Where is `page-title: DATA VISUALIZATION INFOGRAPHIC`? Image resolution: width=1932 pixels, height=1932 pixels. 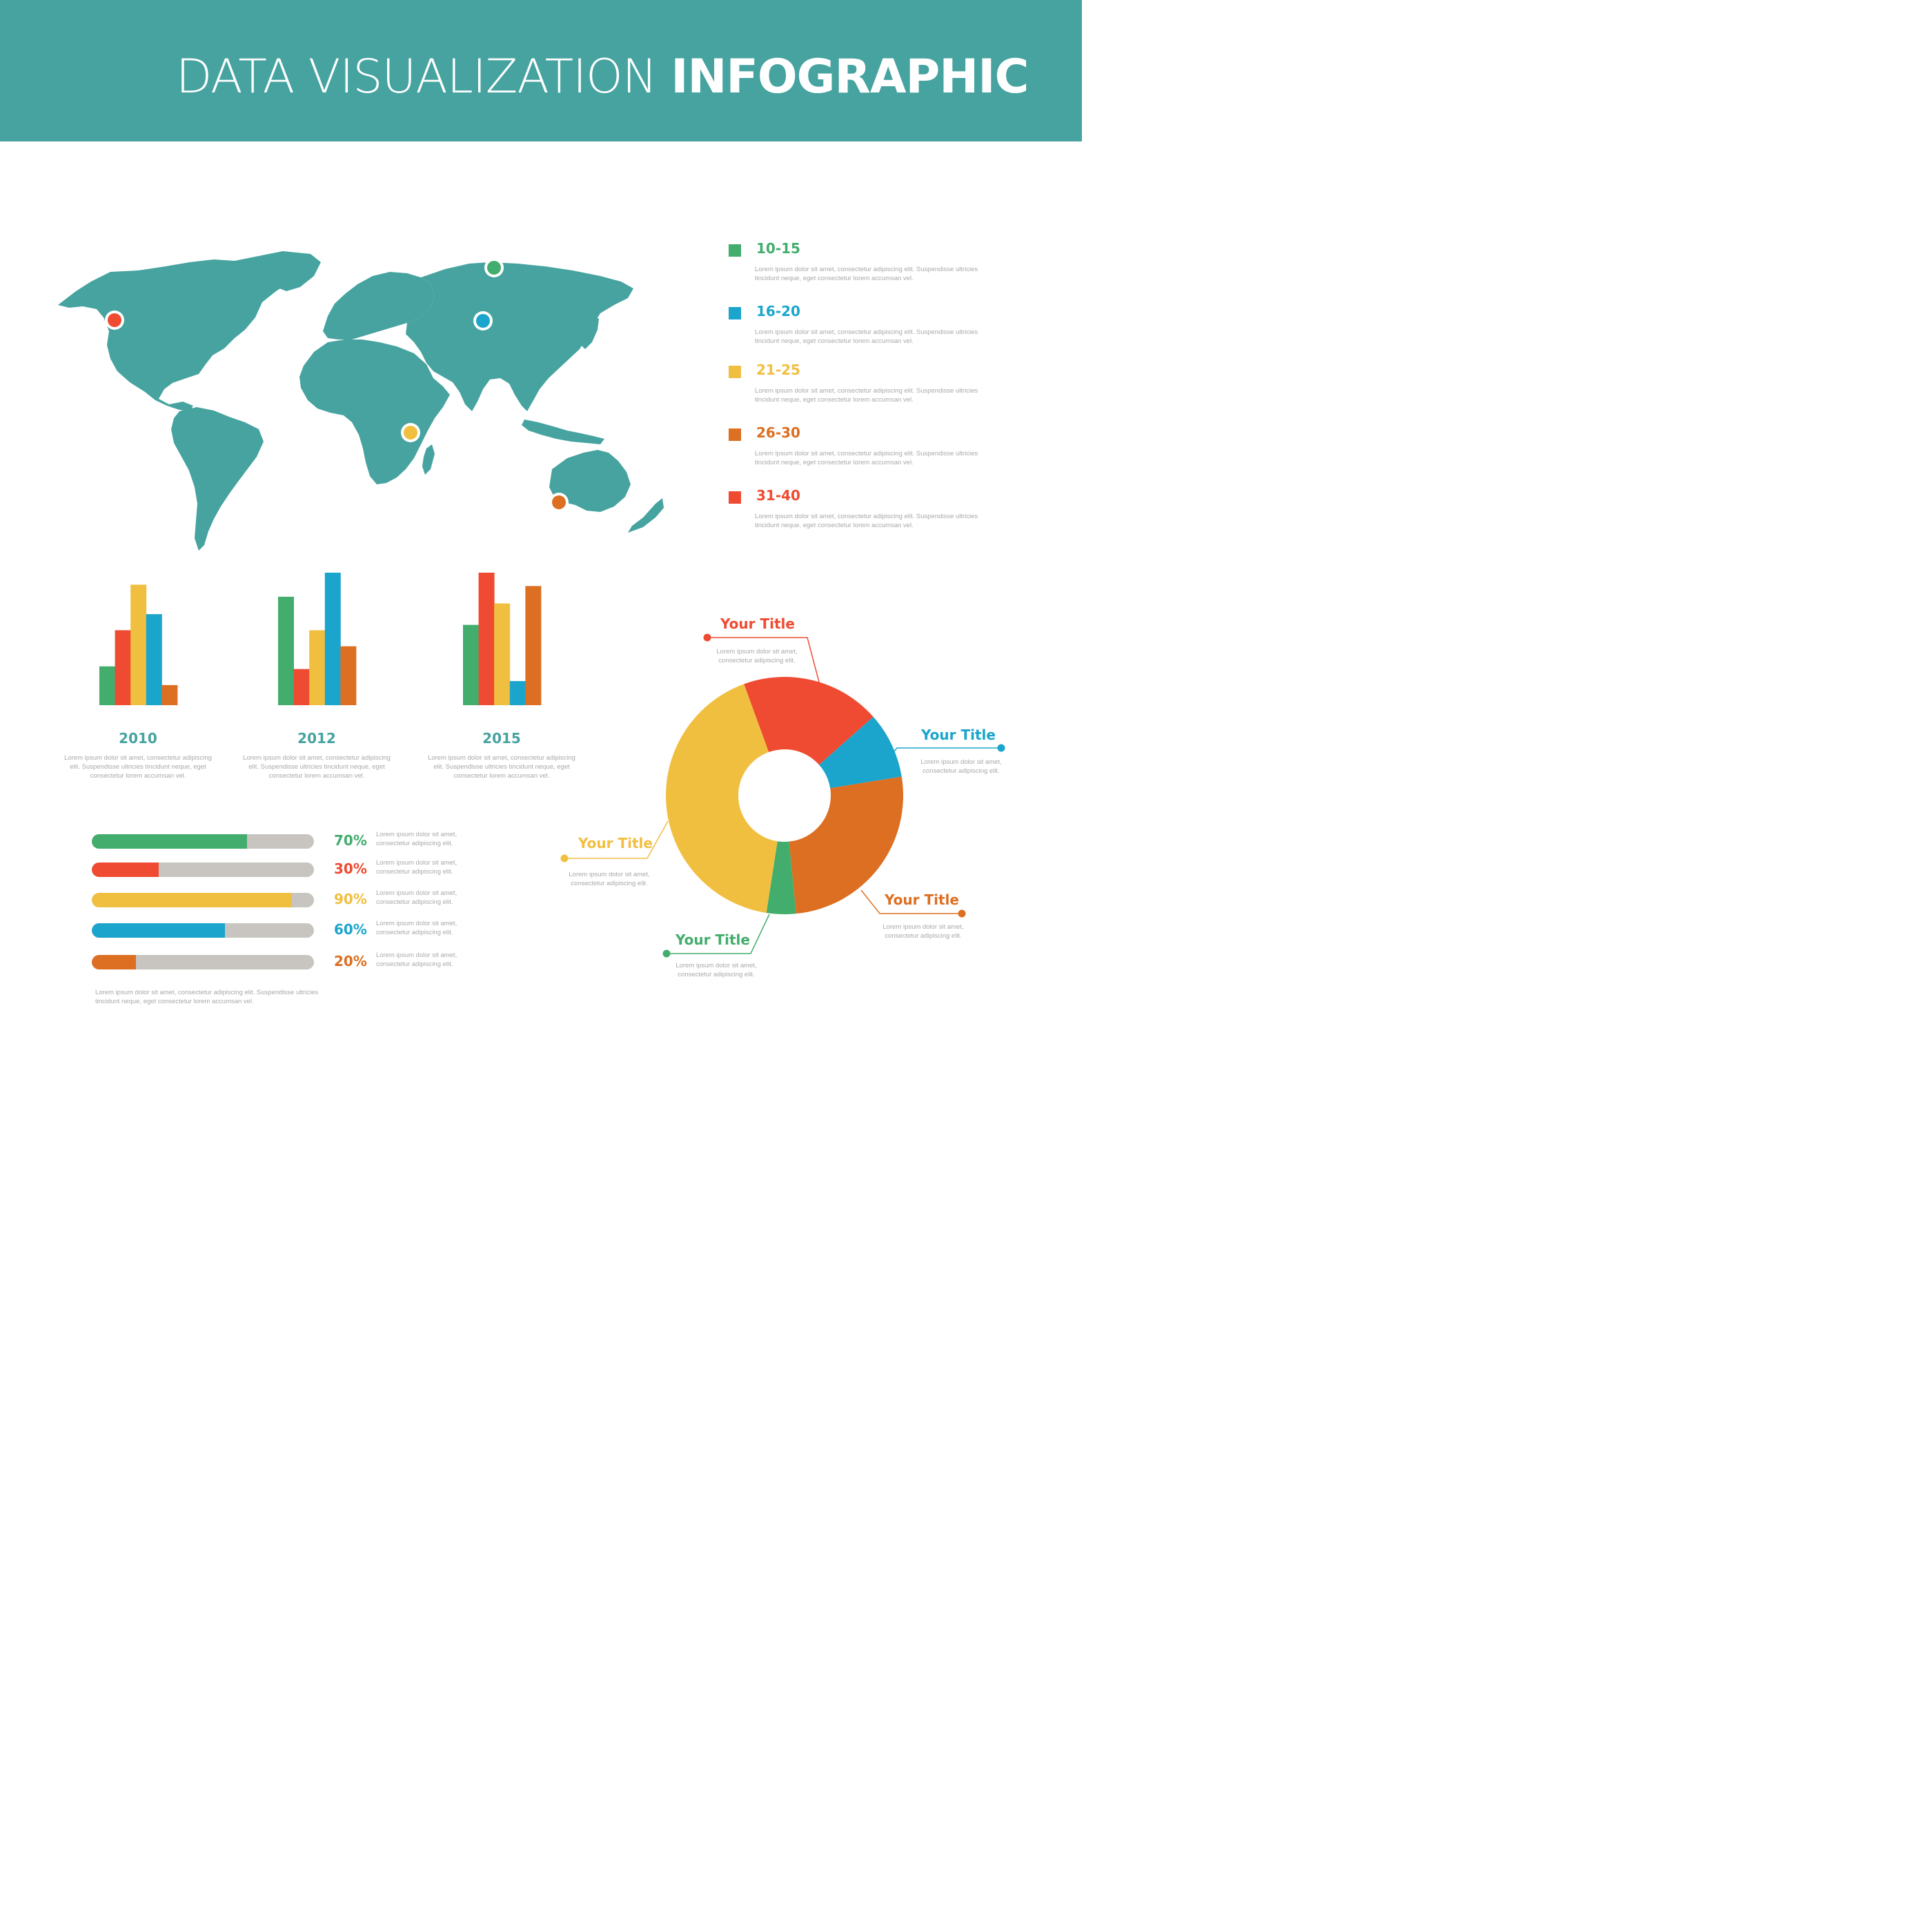 page-title: DATA VISUALIZATION INFOGRAPHIC is located at coordinates (602, 76).